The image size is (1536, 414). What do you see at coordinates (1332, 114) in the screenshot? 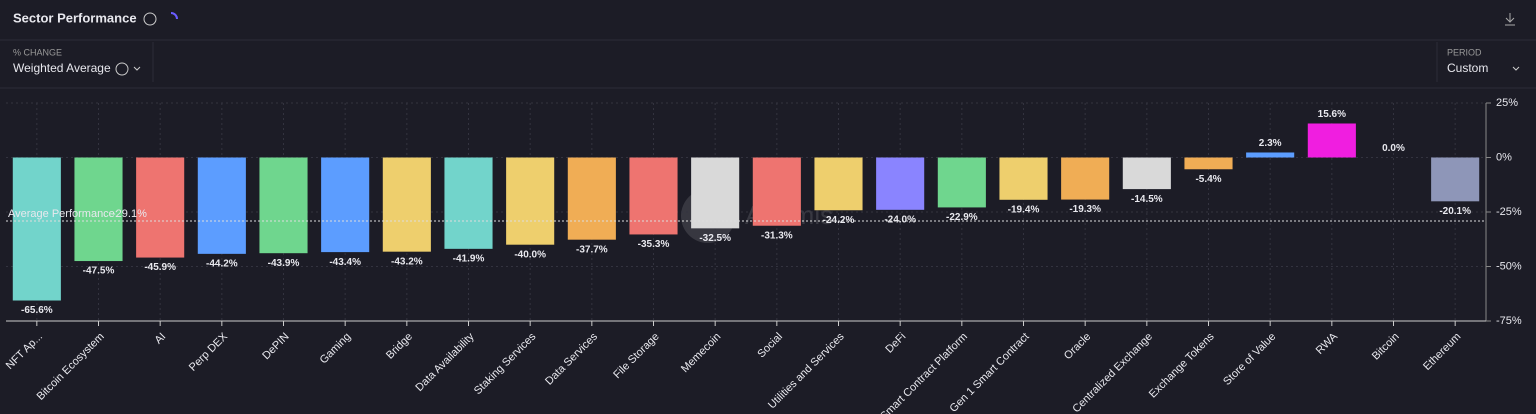
I see `data-label: 15.6%` at bounding box center [1332, 114].